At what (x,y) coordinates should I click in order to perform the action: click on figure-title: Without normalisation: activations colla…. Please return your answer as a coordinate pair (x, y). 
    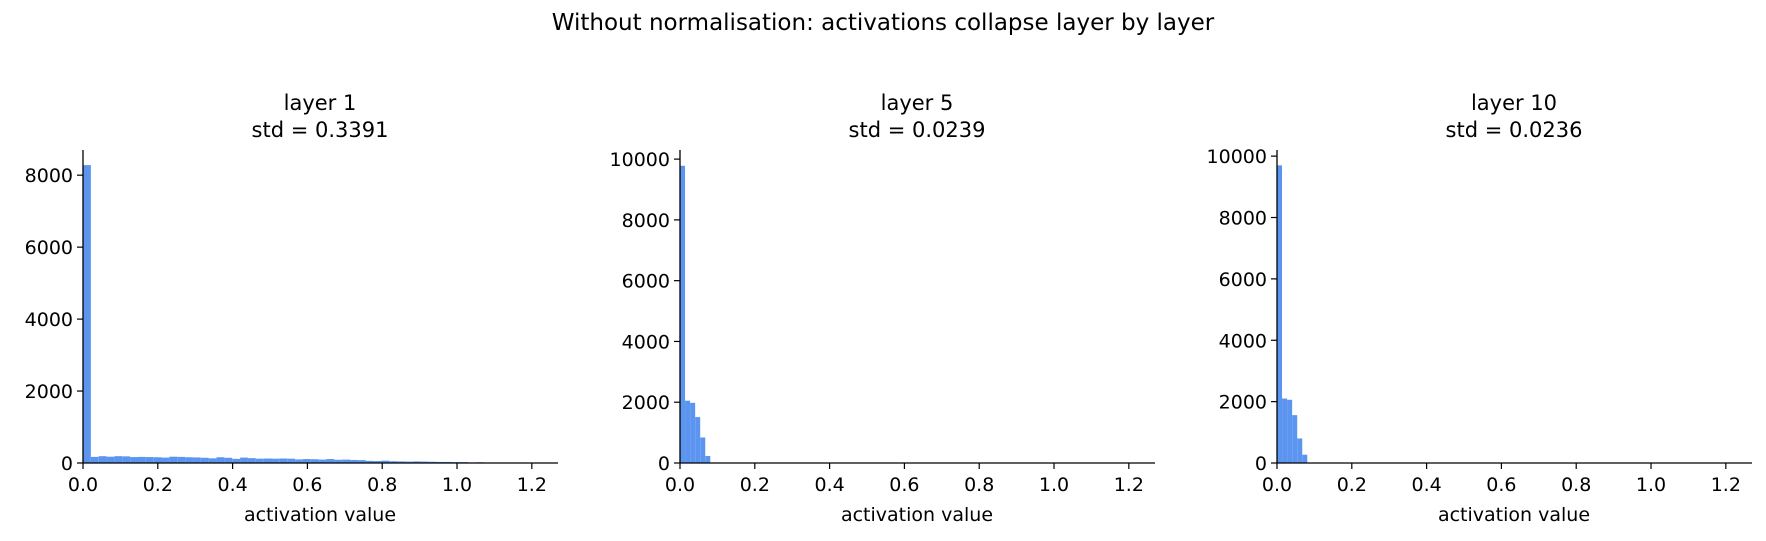
    Looking at the image, I should click on (883, 23).